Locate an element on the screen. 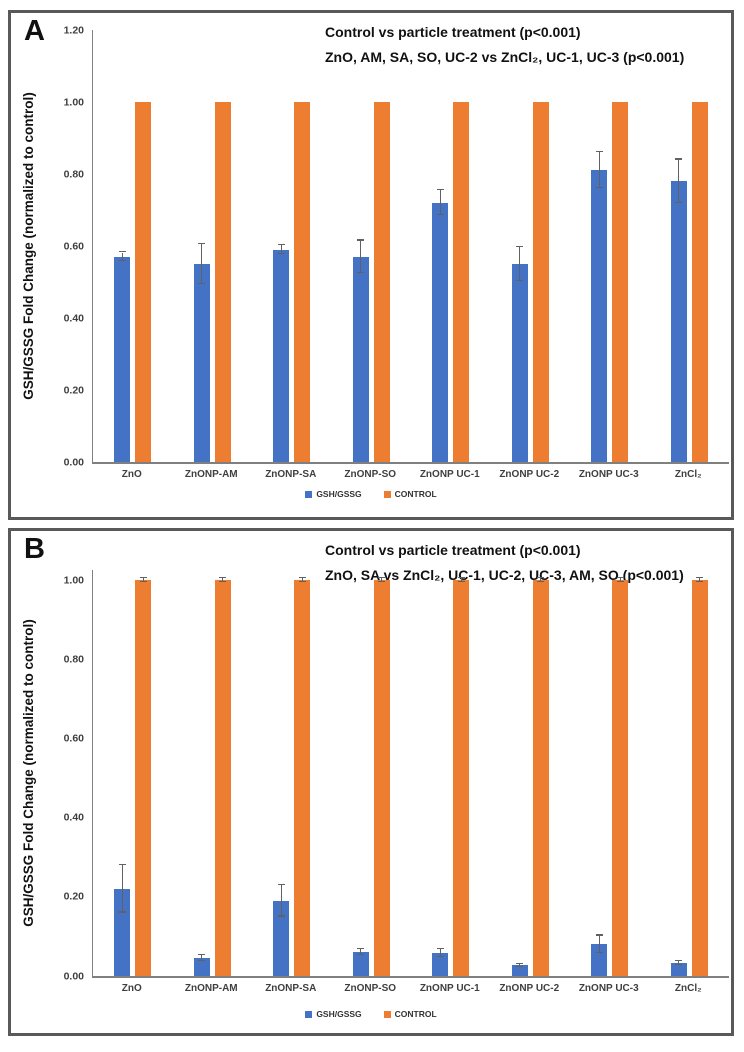 The height and width of the screenshot is (1052, 744). y-axis-tick-labels: 1.00 0.80 0.60 0.40 0.20 0.00 is located at coordinates (47, 775).